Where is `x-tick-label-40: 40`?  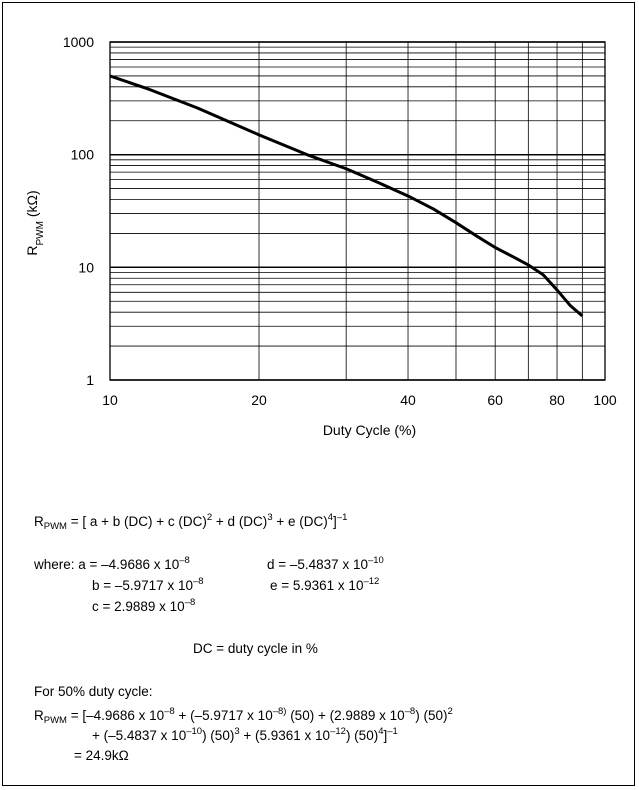 x-tick-label-40: 40 is located at coordinates (408, 400).